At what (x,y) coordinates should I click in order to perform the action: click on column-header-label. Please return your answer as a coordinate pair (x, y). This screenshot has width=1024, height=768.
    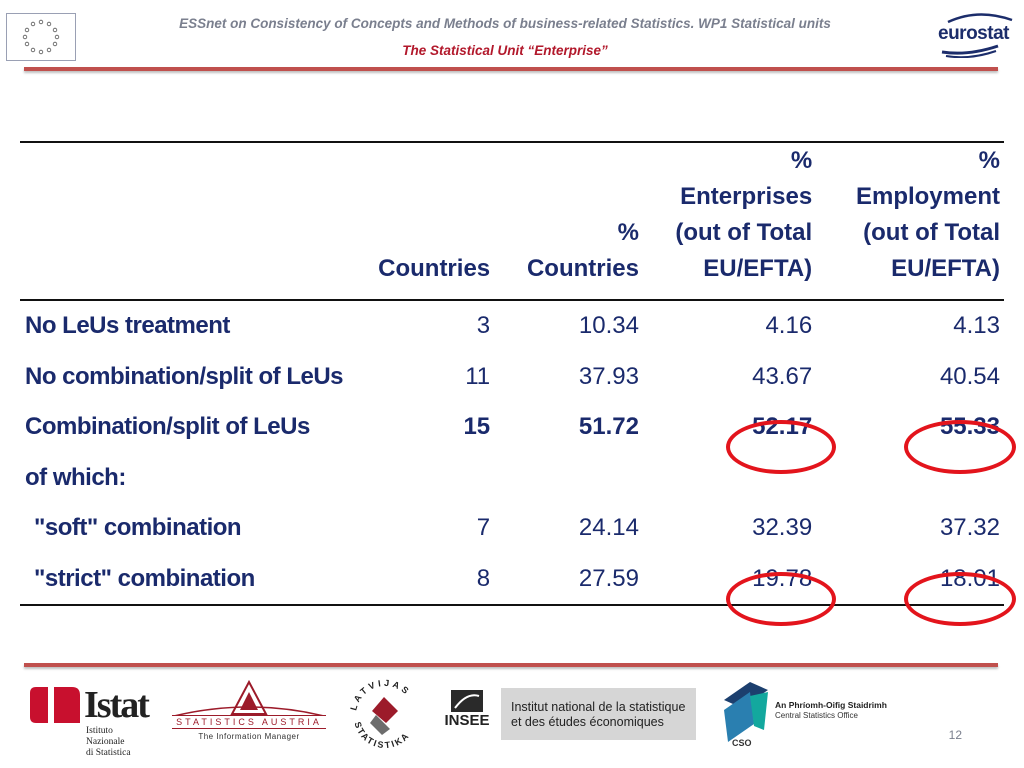
    Looking at the image, I should click on (193, 221).